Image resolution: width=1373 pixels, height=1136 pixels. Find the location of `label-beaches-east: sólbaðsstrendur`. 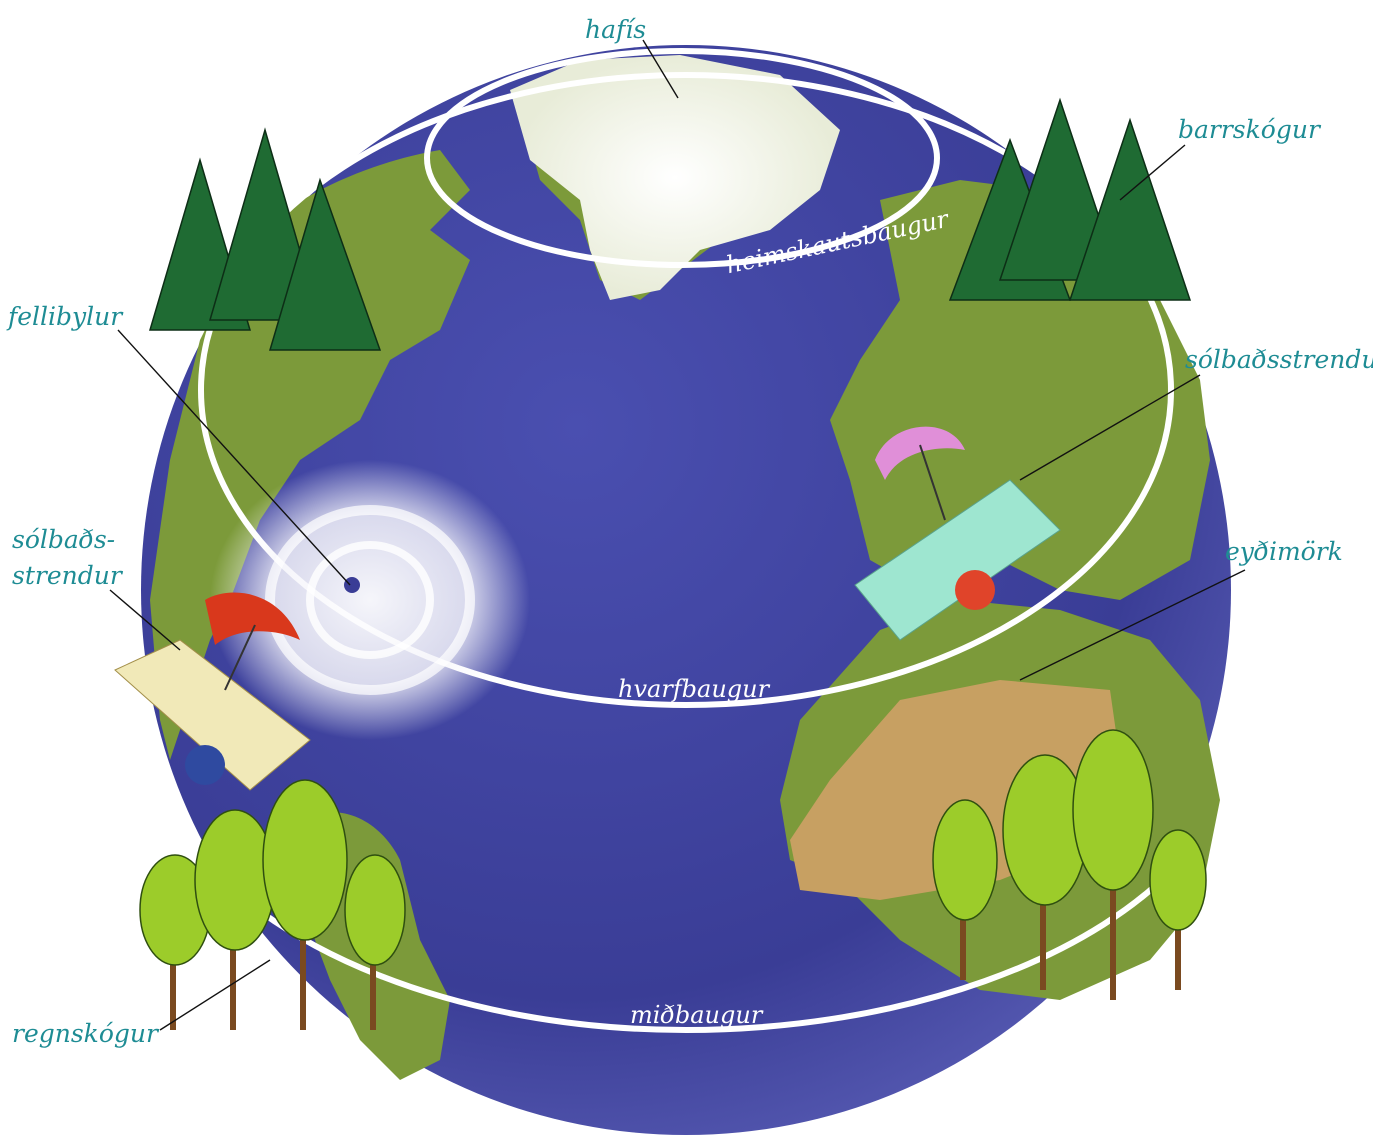

label-beaches-east: sólbaðsstrendur is located at coordinates (1279, 359).